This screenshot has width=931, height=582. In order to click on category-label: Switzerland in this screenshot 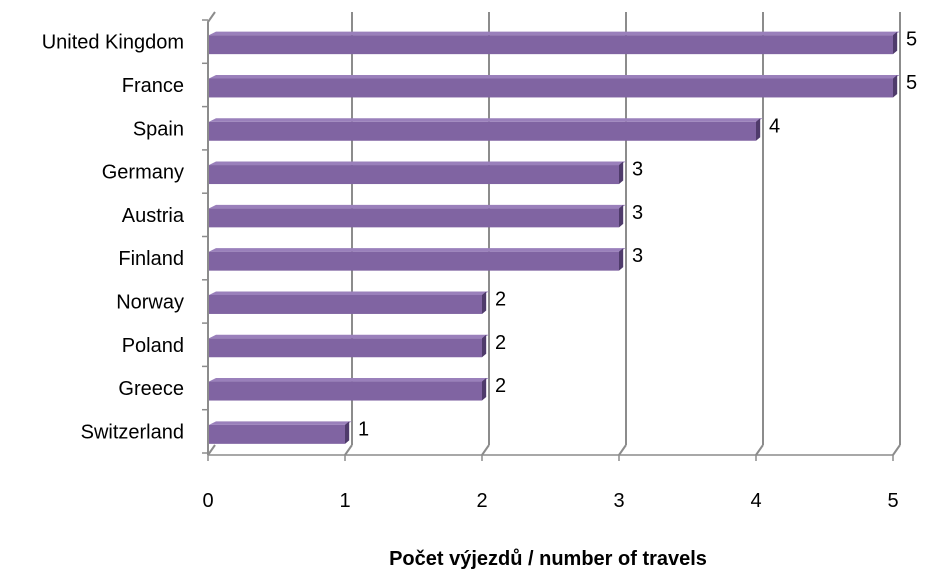, I will do `click(132, 432)`.